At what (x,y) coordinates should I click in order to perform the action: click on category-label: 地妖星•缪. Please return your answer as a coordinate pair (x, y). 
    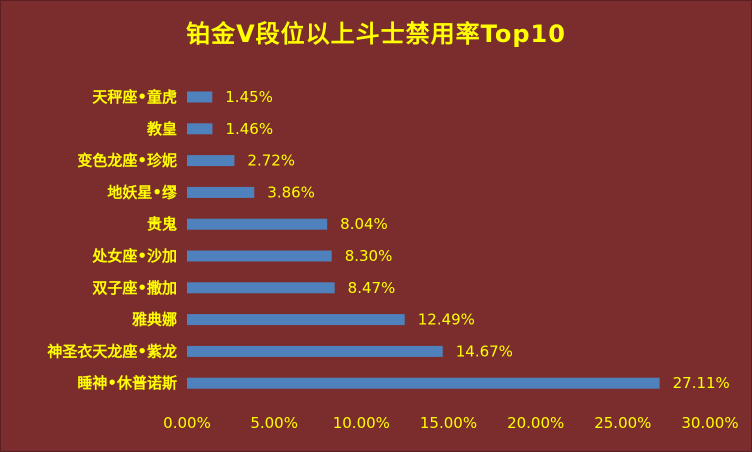
    Looking at the image, I should click on (142, 192).